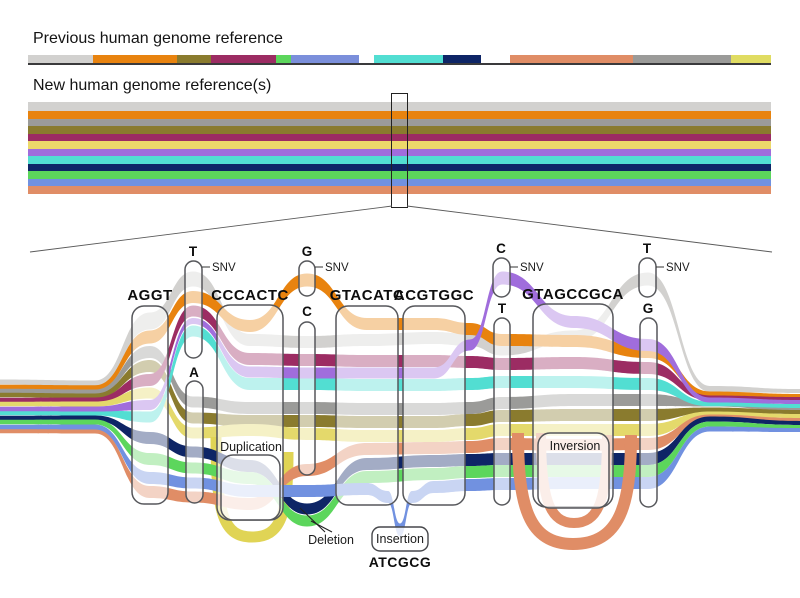  I want to click on new-ref-stripe-gray, so click(399, 122).